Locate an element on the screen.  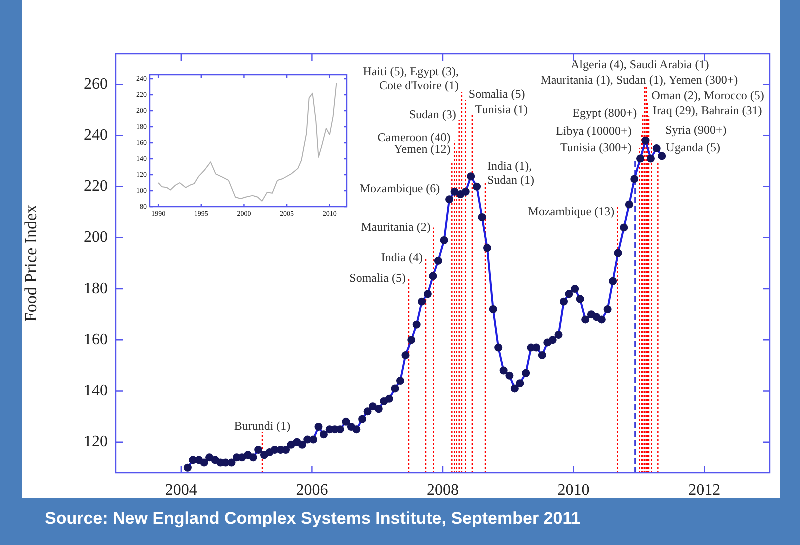
y-axis-title: Food Price Index is located at coordinates (31, 263).